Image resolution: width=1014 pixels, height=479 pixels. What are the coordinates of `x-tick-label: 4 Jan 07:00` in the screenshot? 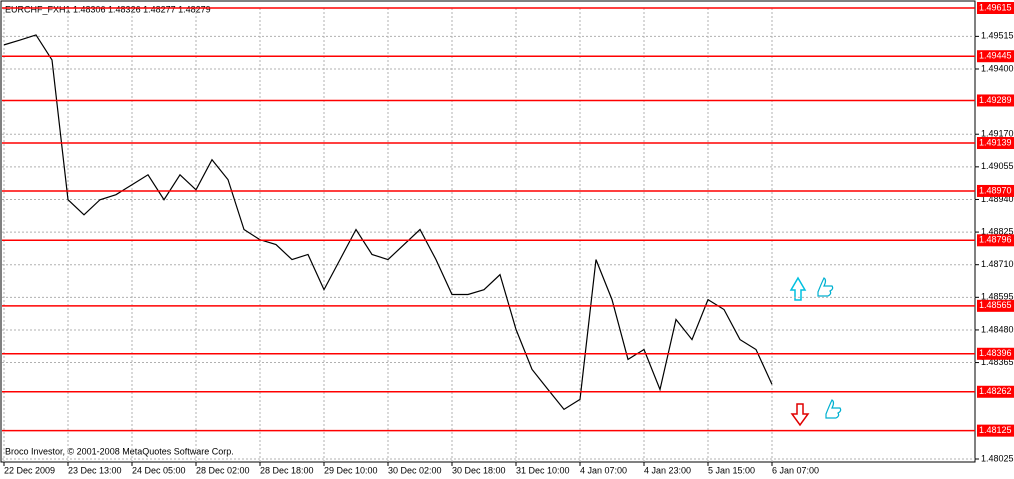 It's located at (603, 470).